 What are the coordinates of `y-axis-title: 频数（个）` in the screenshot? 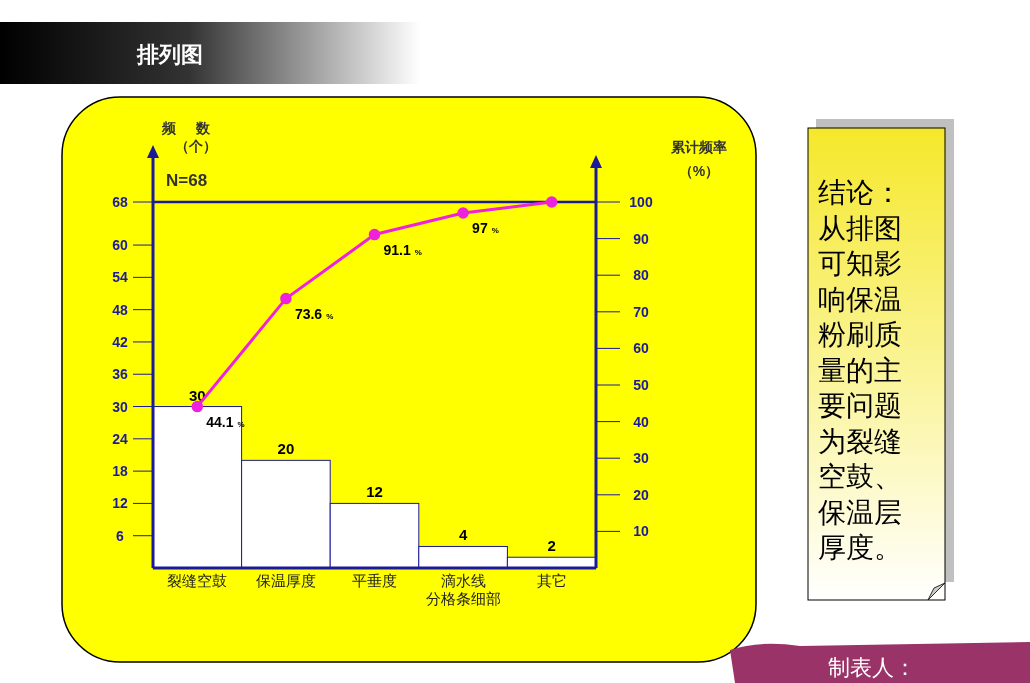 It's located at (195, 137).